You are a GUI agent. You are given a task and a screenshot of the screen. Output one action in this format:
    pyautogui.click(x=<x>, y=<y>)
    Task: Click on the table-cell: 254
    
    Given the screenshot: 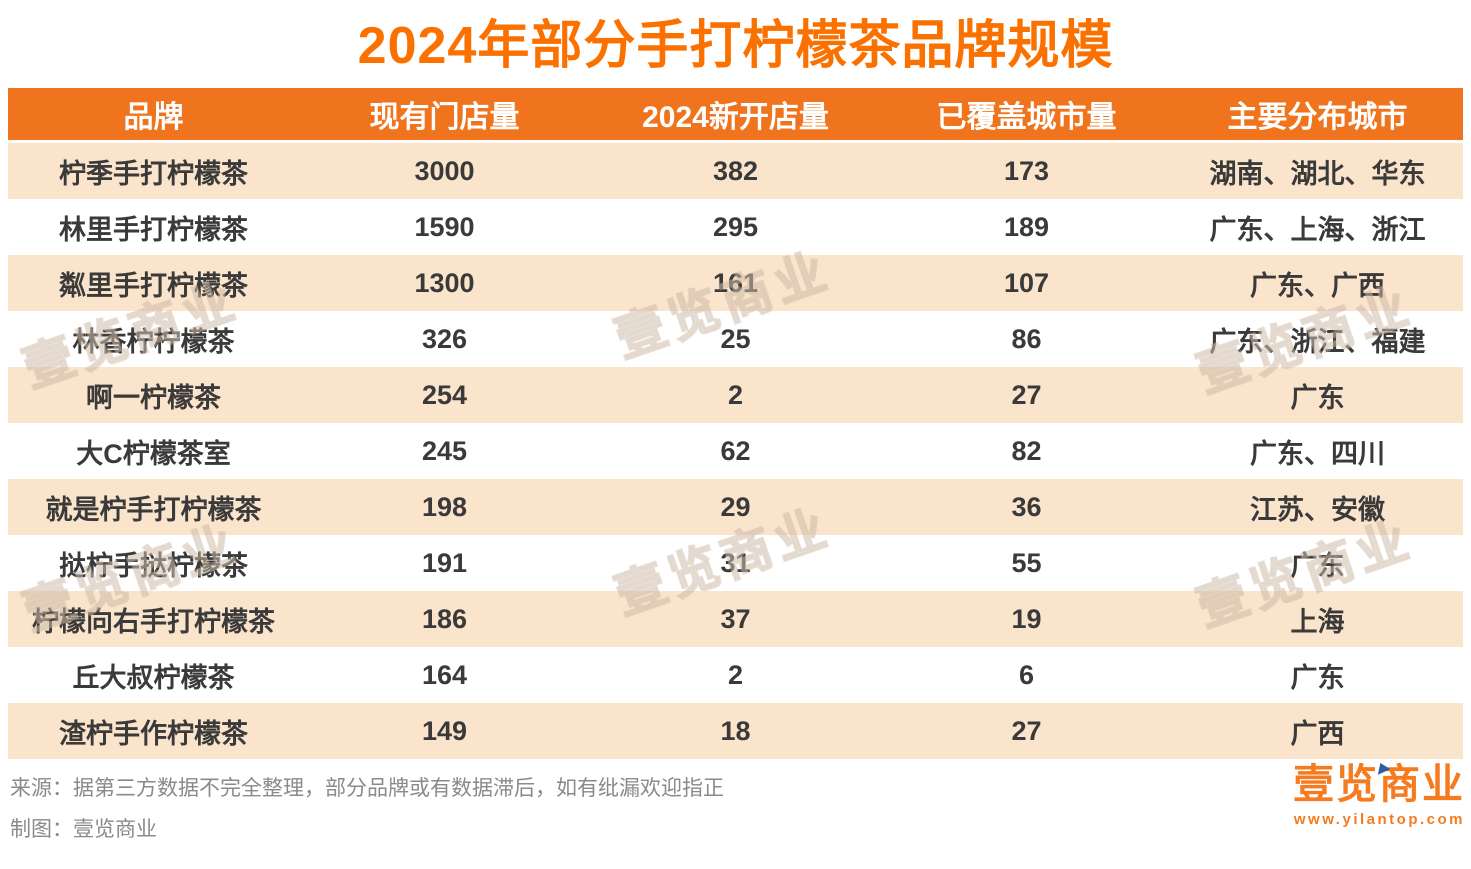 What is the action you would take?
    pyautogui.click(x=444, y=394)
    